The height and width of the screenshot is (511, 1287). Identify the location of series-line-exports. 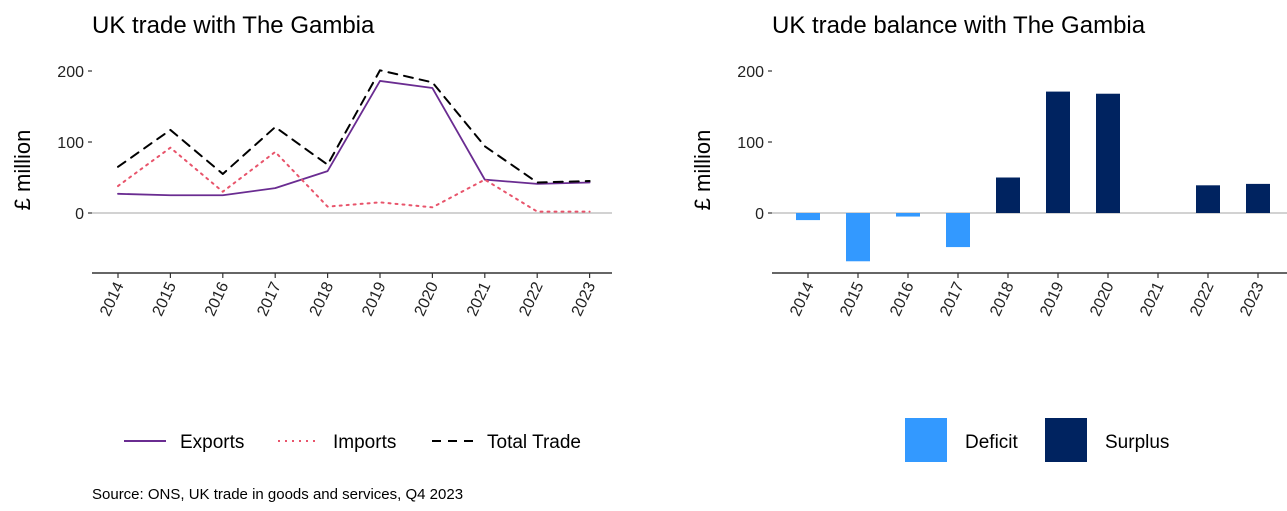
(354, 138).